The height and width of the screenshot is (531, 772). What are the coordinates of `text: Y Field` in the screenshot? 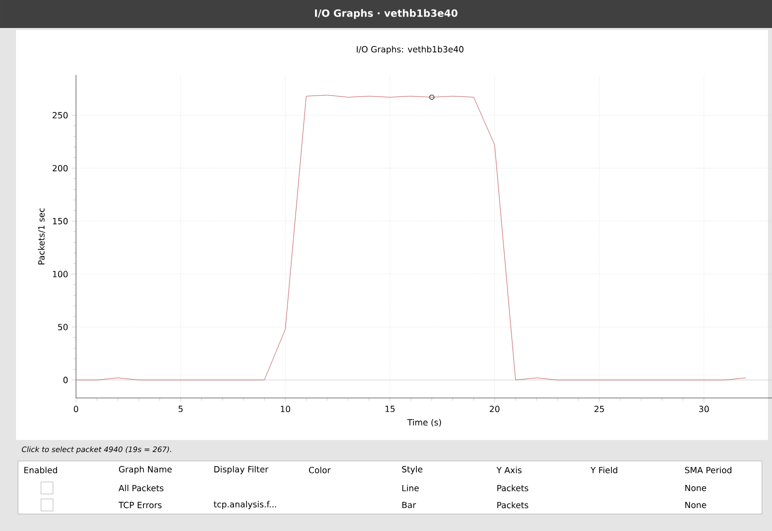 It's located at (604, 470).